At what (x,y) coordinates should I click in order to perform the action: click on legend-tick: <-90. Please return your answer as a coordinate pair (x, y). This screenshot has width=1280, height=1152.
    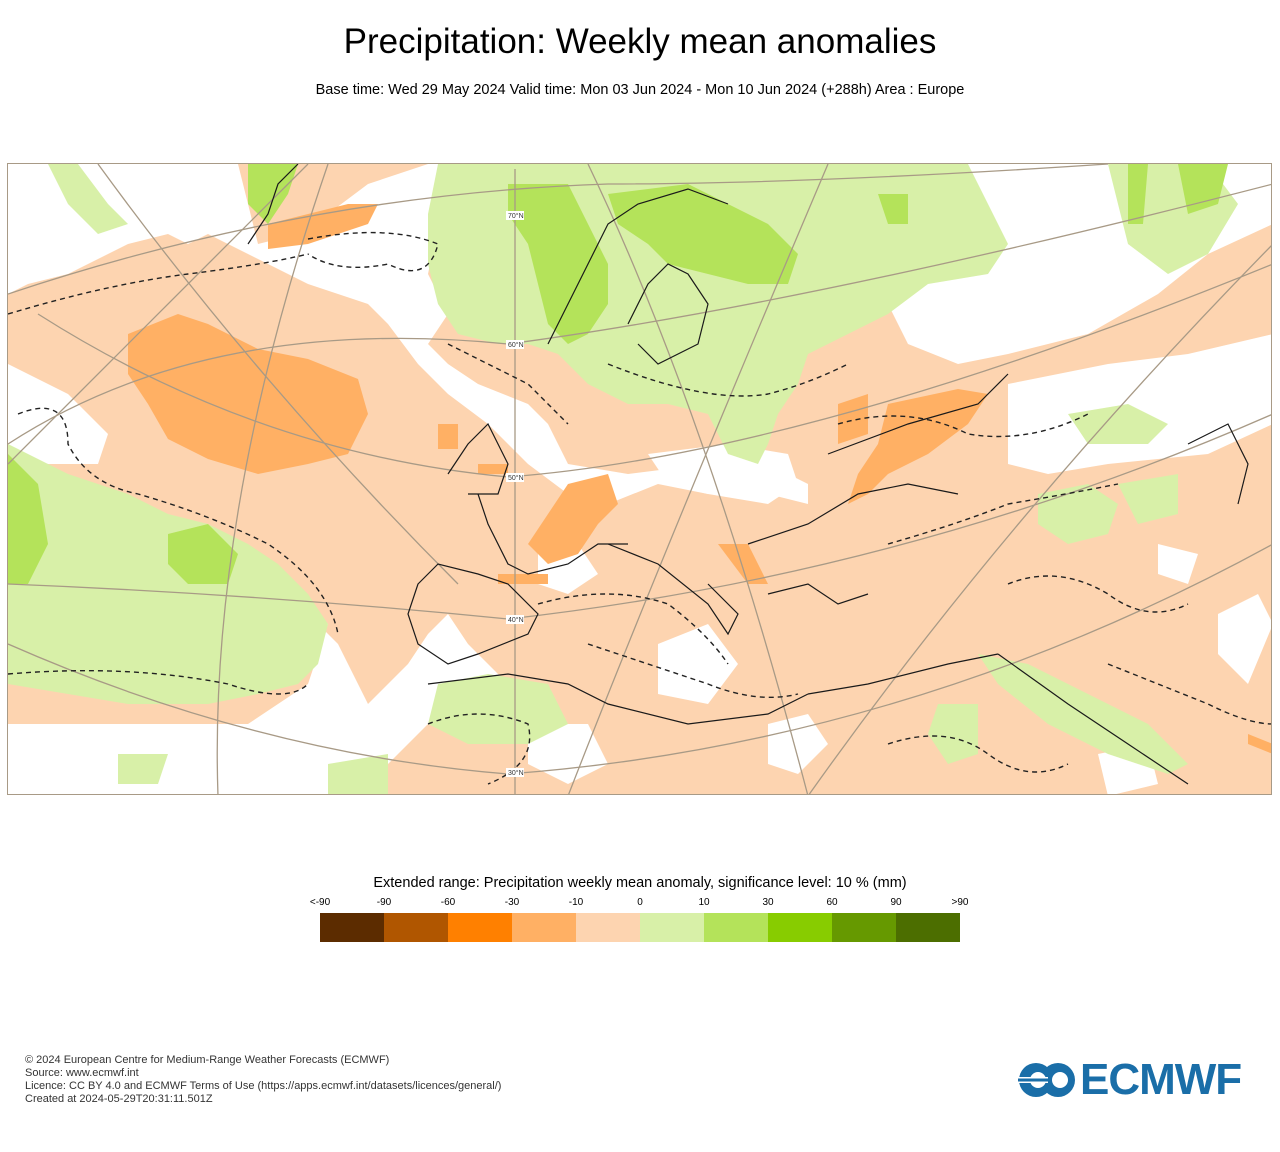
    Looking at the image, I should click on (320, 902).